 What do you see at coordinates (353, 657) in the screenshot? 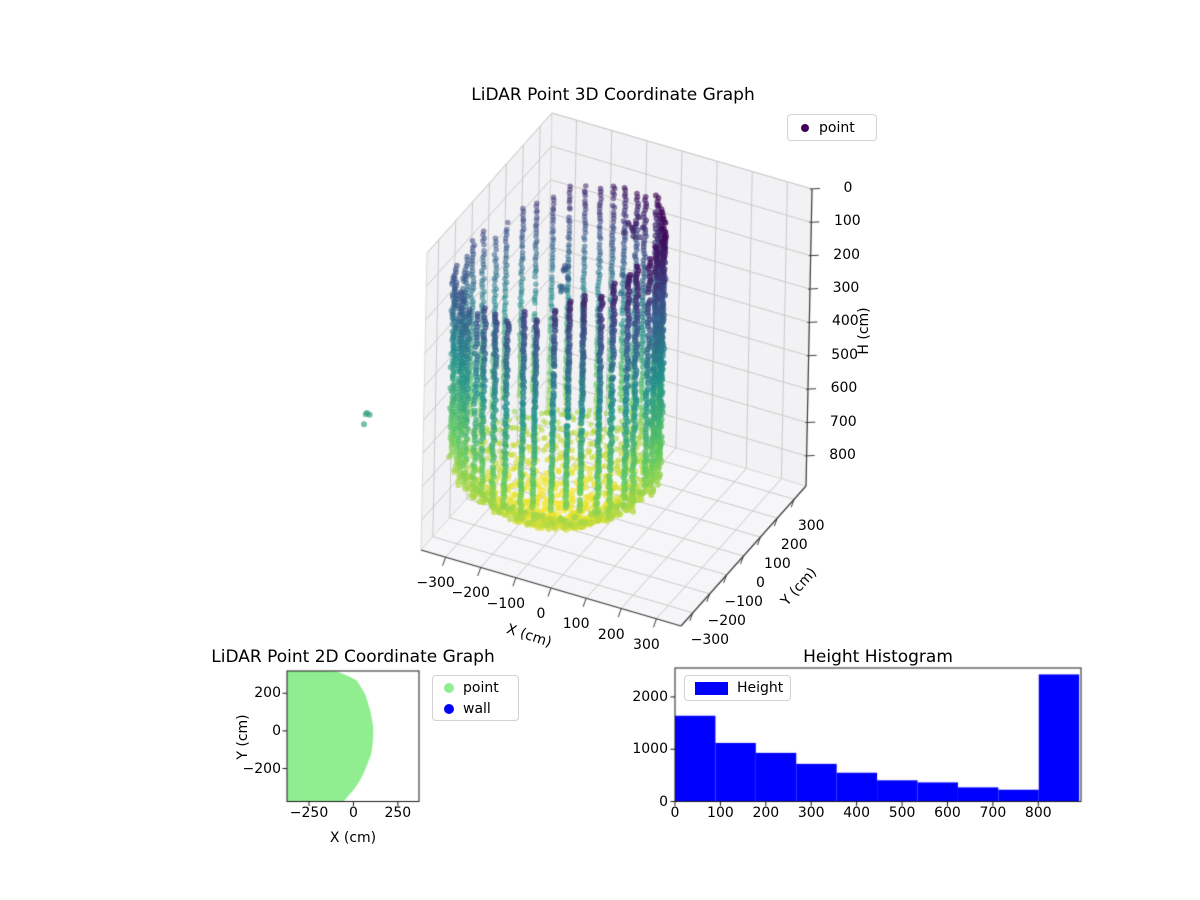
I see `plot2d-title: LiDAR Point 2D Coordinate Graph` at bounding box center [353, 657].